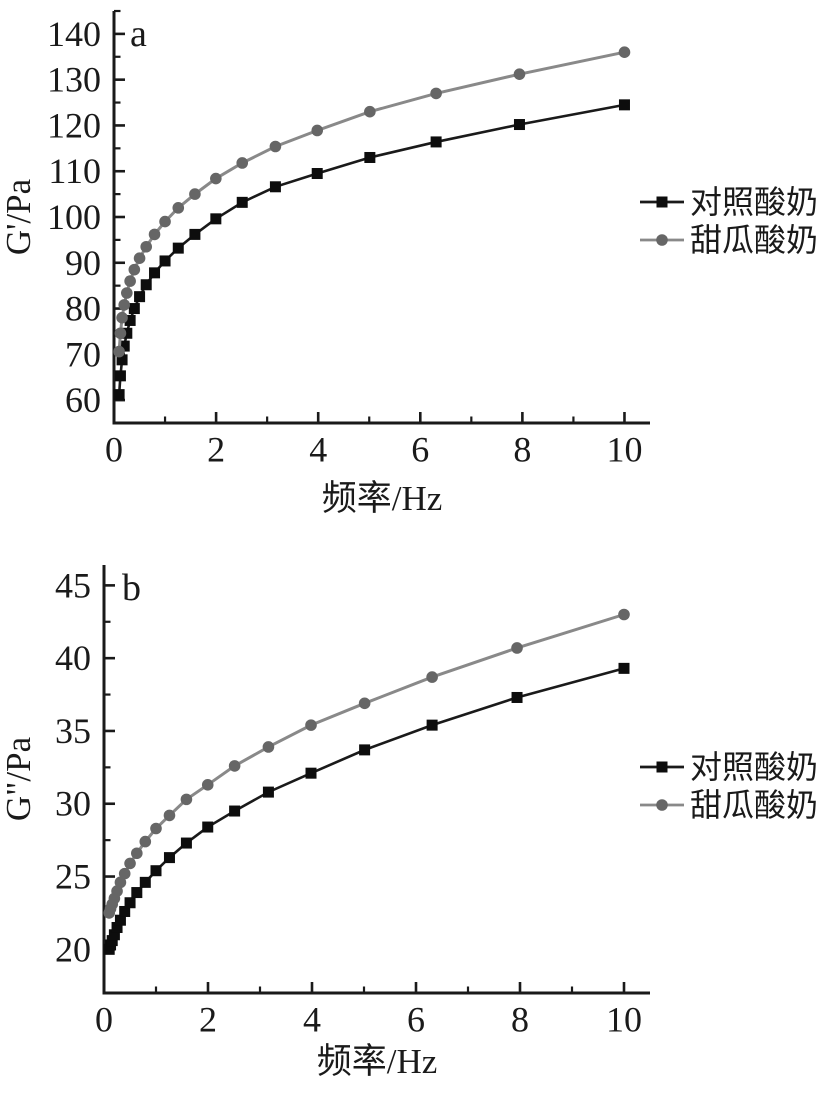 The width and height of the screenshot is (820, 1098). Describe the element at coordinates (19, 216) in the screenshot. I see `y-axis-title: G'/Pa` at that location.